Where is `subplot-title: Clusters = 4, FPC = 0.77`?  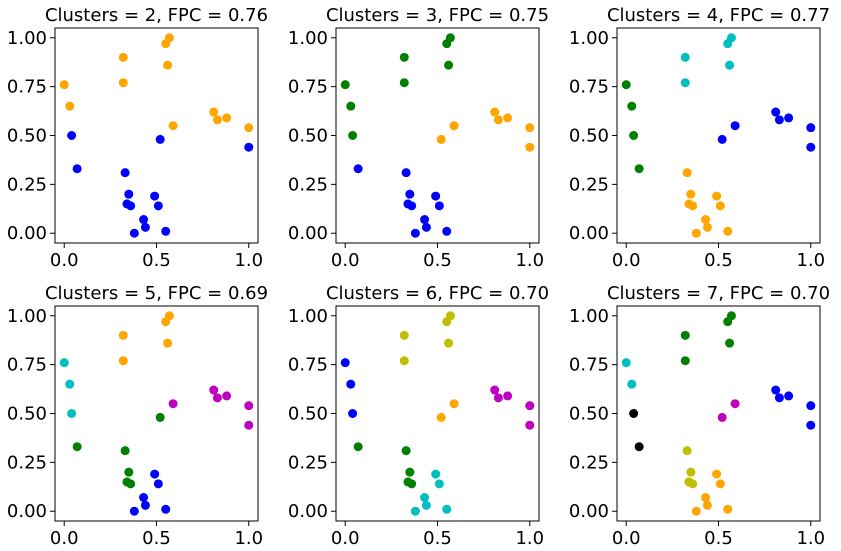 subplot-title: Clusters = 4, FPC = 0.77 is located at coordinates (718, 15).